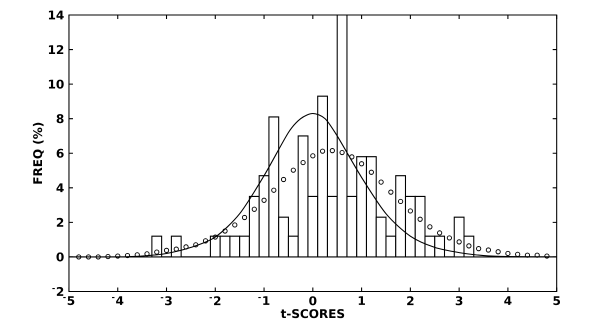  I want to click on x-tick-label: 2, so click(410, 301).